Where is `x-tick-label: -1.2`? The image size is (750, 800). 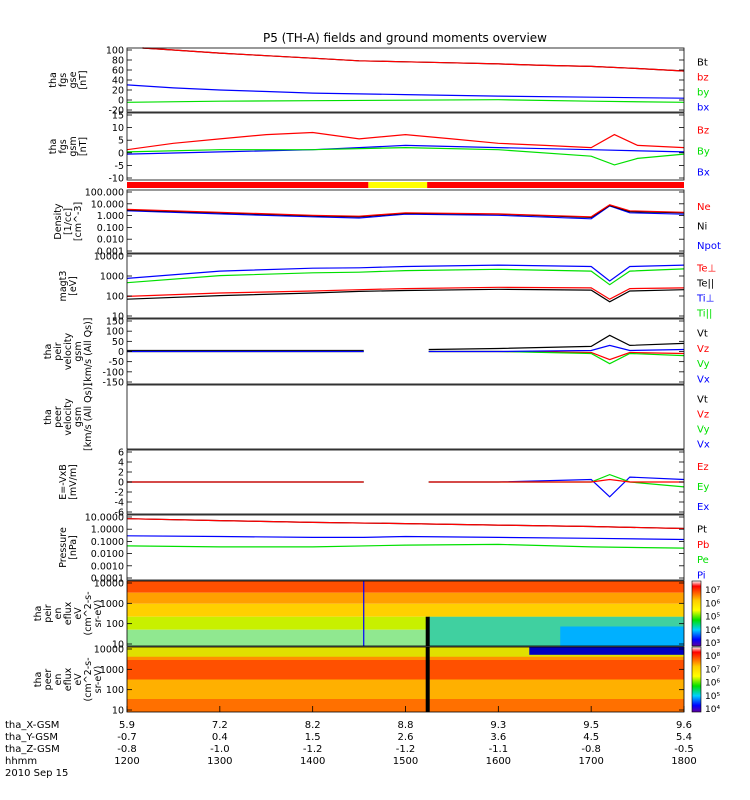
x-tick-label: -1.2 is located at coordinates (313, 749).